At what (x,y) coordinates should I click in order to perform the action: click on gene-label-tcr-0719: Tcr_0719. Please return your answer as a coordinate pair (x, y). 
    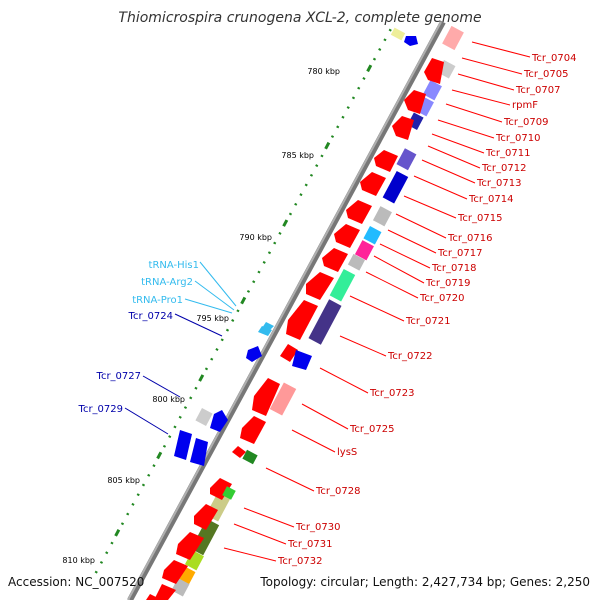
    Looking at the image, I should click on (447, 283).